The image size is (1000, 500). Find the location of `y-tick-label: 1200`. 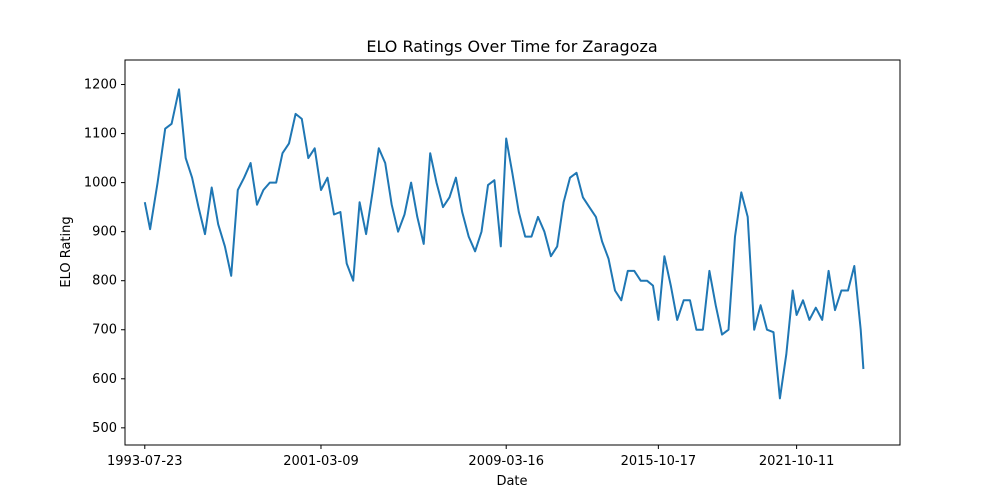

y-tick-label: 1200 is located at coordinates (100, 85).